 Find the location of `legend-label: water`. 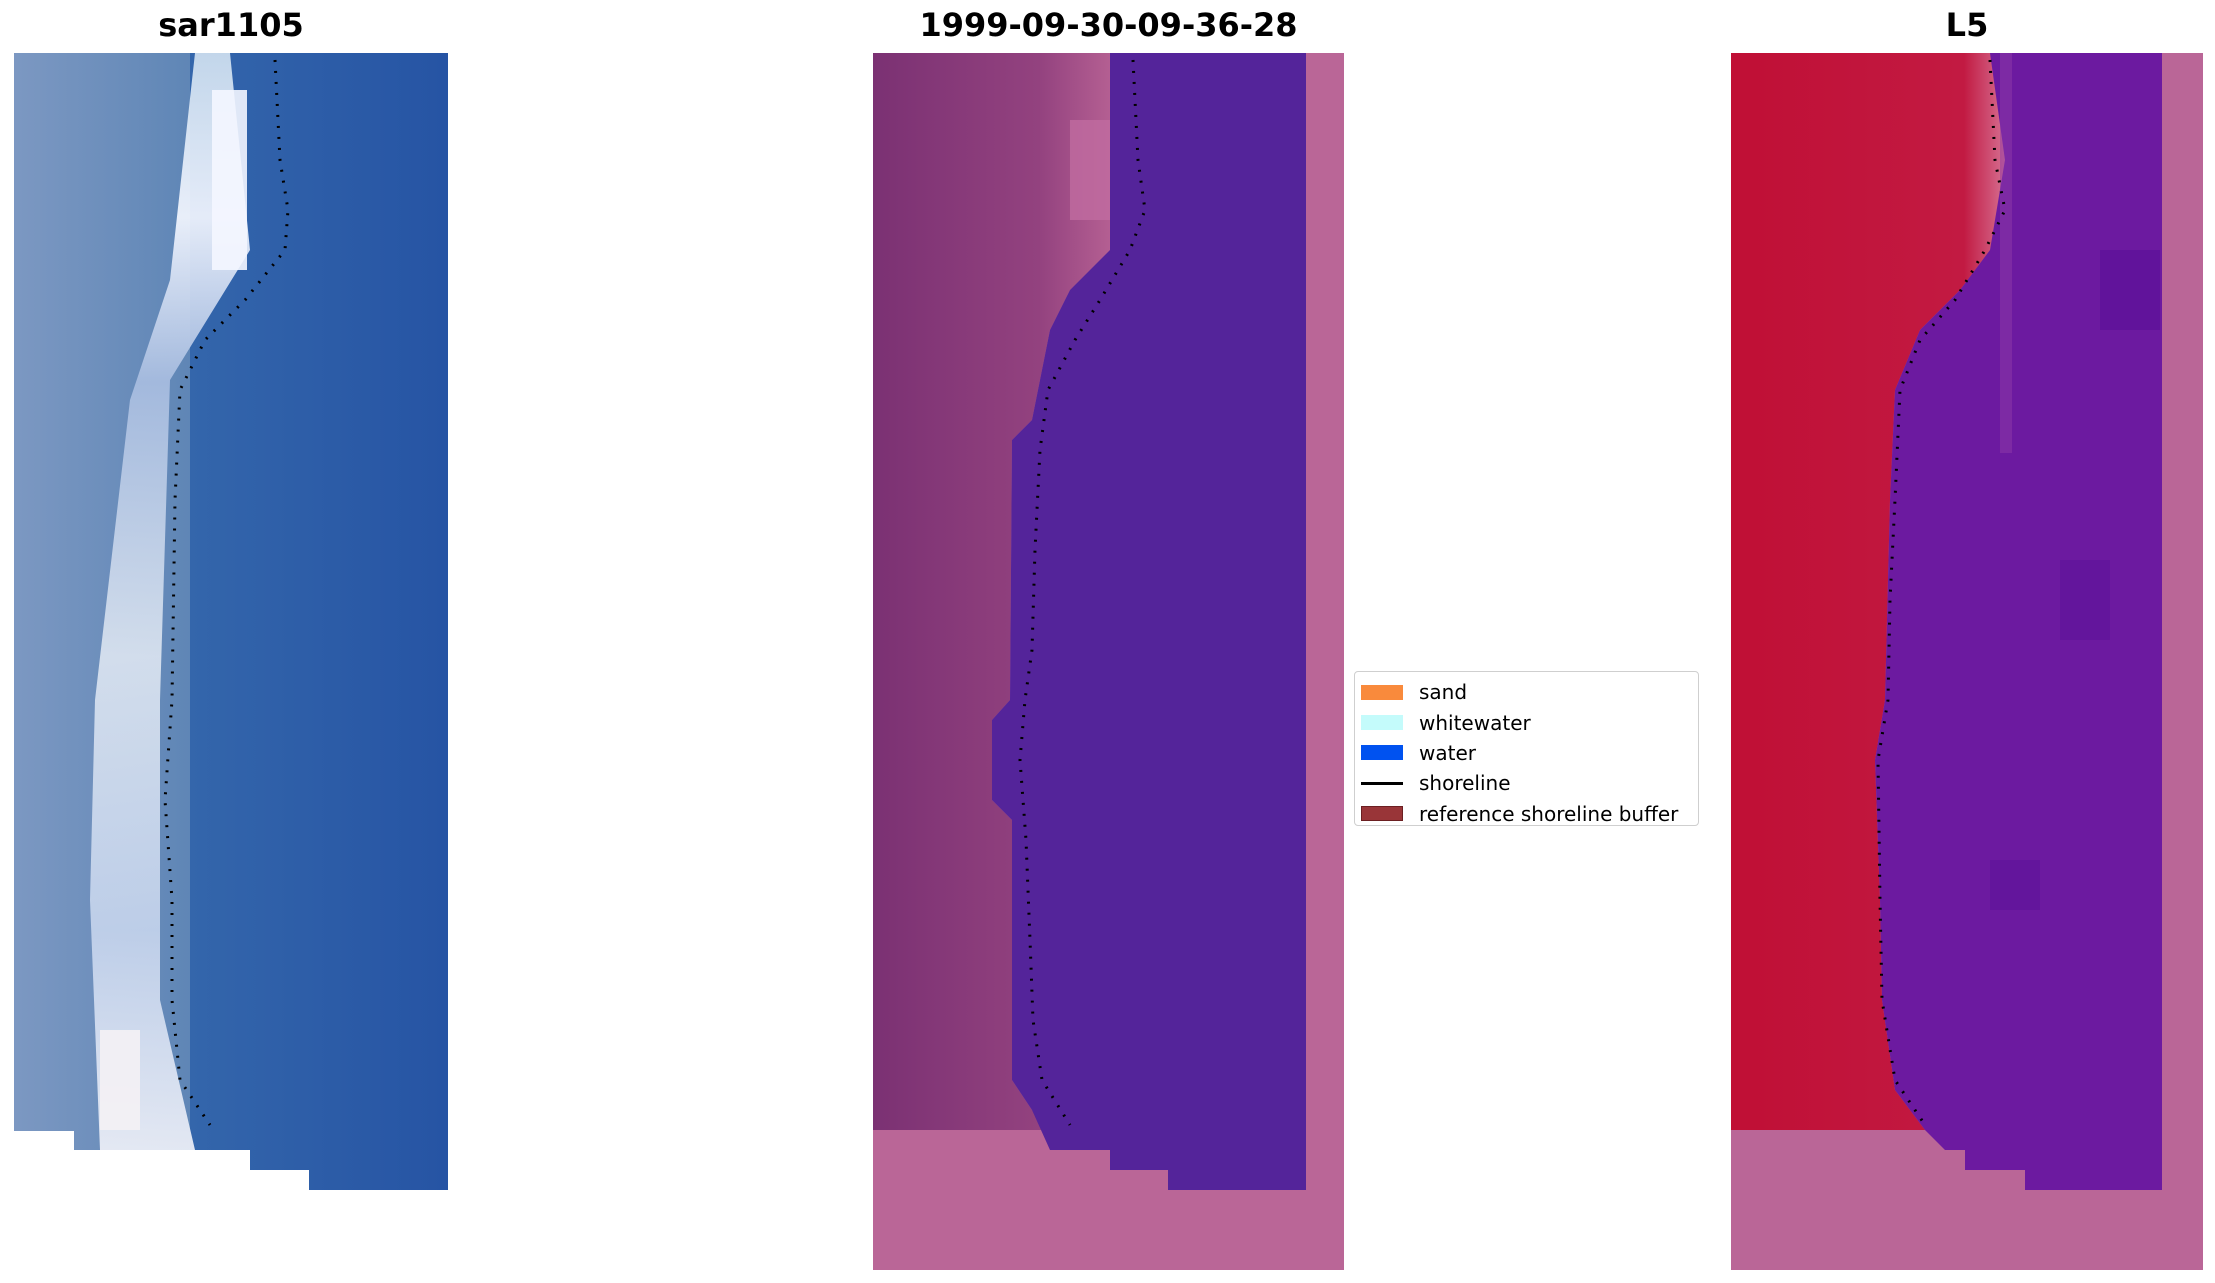

legend-label: water is located at coordinates (1447, 752).